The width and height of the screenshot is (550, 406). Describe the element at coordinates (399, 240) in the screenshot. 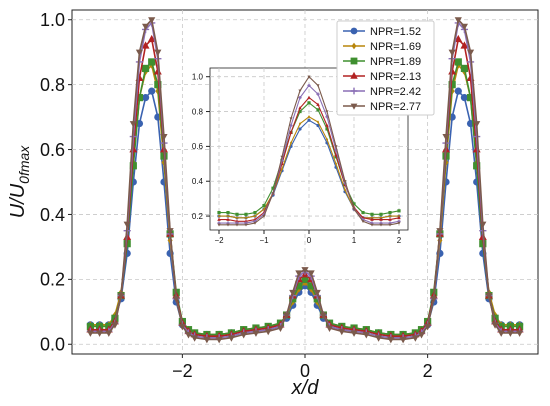

I see `inset-x-tick-label: 2` at that location.